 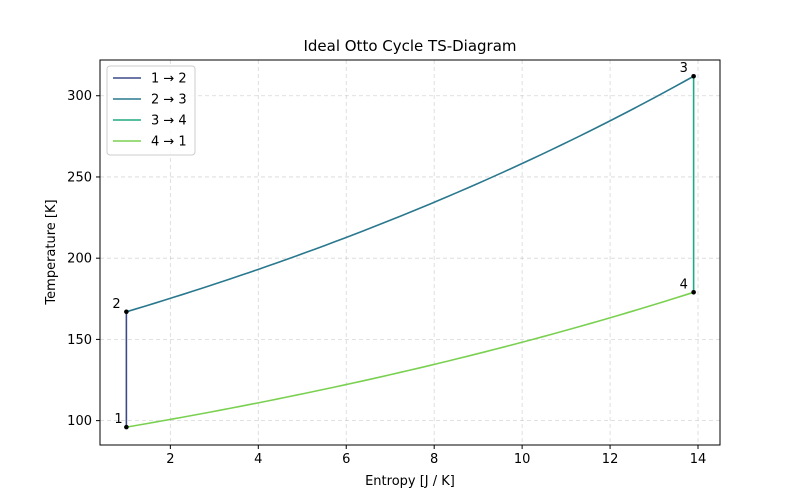 I want to click on chart-title: Ideal Otto Cycle TS-Diagram, so click(x=409, y=46).